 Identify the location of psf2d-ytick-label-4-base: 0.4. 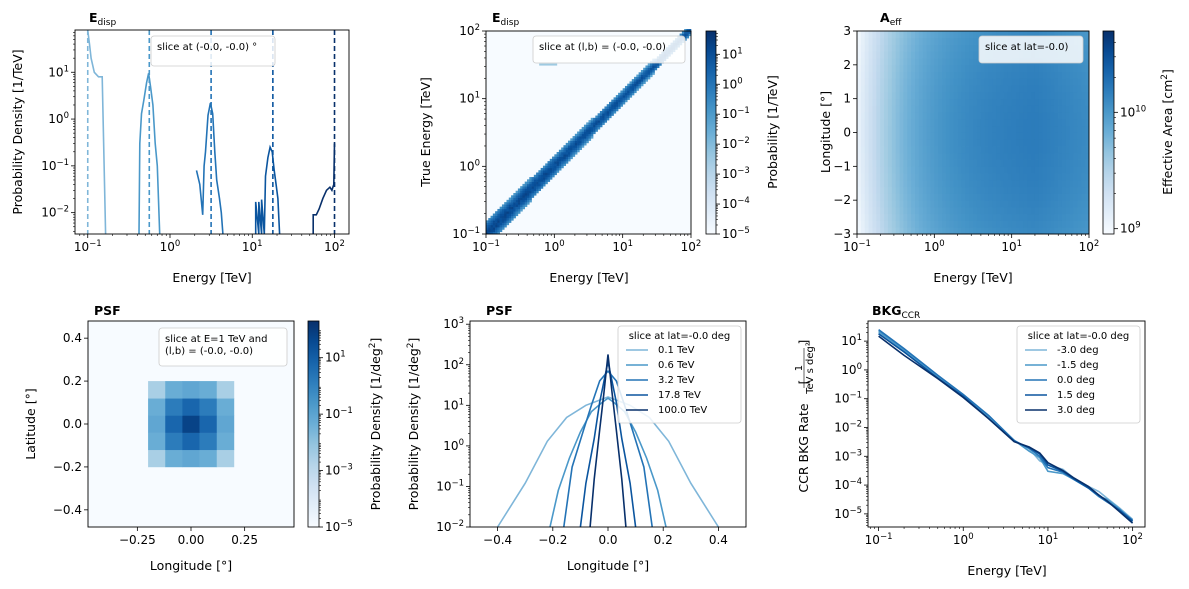
(72, 338).